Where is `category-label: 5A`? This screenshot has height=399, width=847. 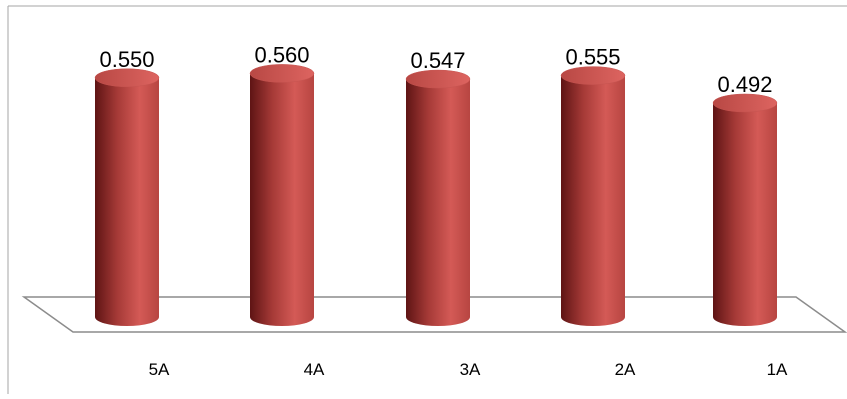
category-label: 5A is located at coordinates (159, 369).